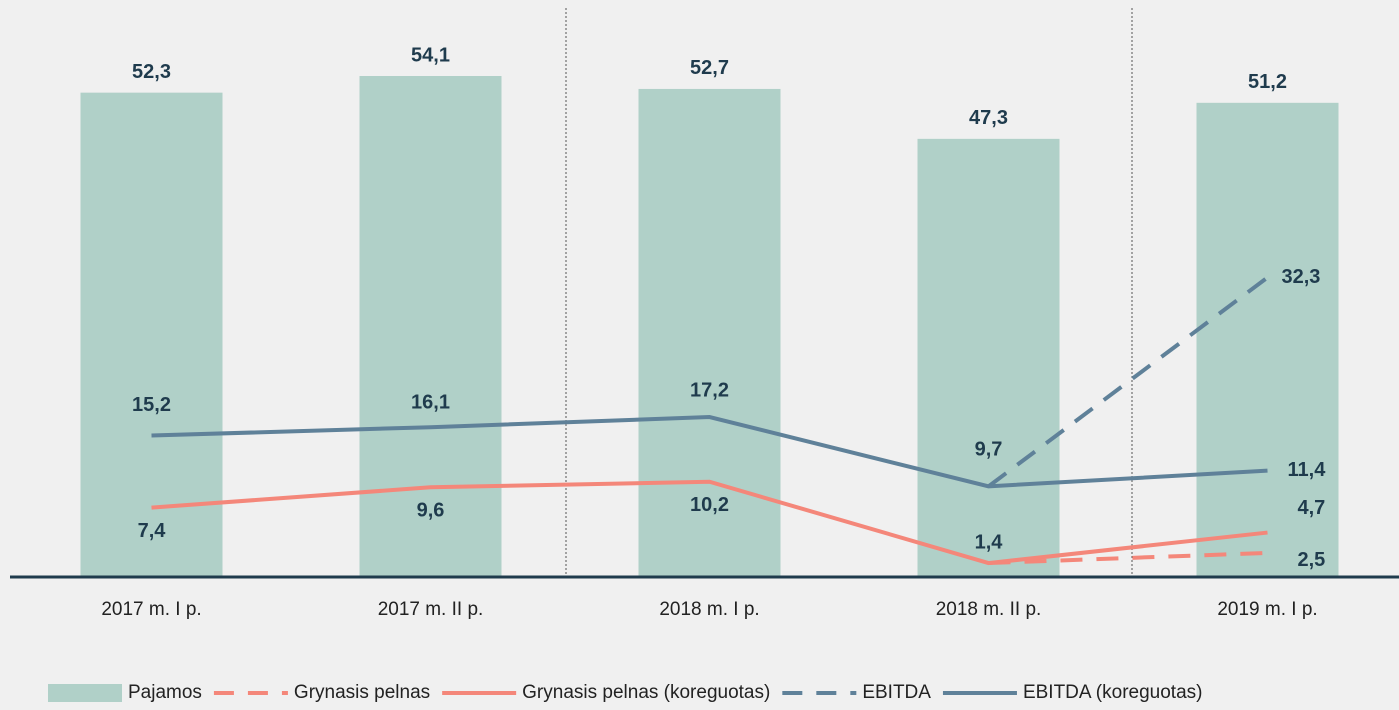  What do you see at coordinates (1312, 508) in the screenshot?
I see `data-label: 4,7` at bounding box center [1312, 508].